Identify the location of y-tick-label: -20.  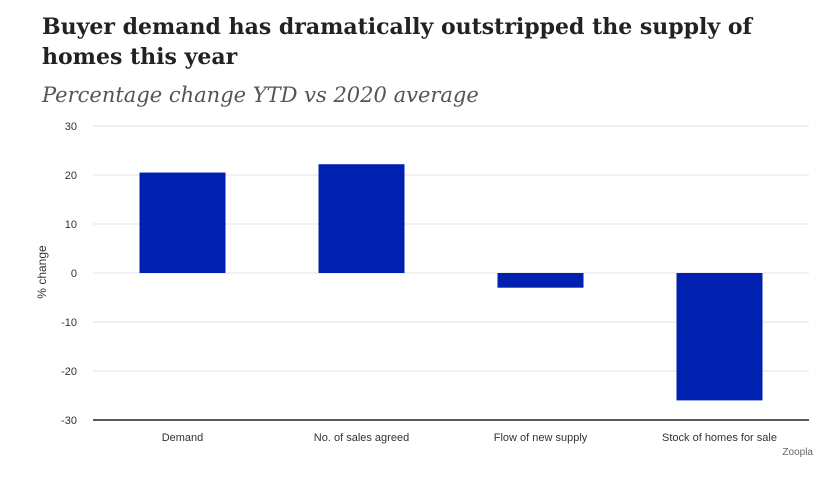
(69, 372).